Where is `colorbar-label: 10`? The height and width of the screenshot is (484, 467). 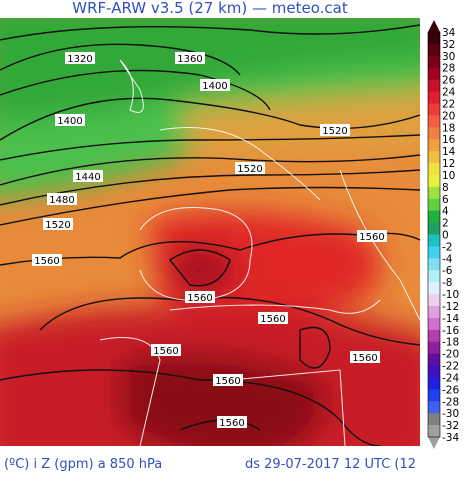 colorbar-label: 10 is located at coordinates (448, 176).